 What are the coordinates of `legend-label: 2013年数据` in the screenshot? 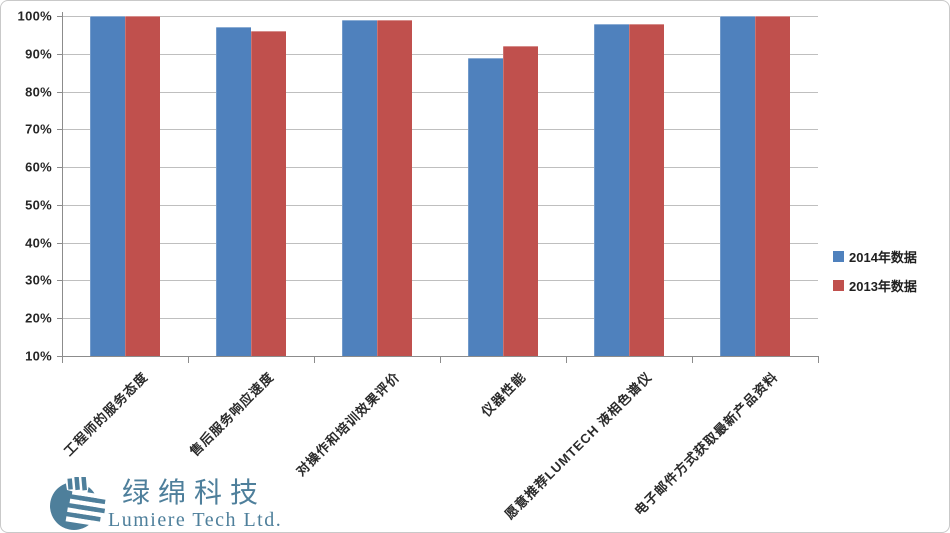 It's located at (883, 286).